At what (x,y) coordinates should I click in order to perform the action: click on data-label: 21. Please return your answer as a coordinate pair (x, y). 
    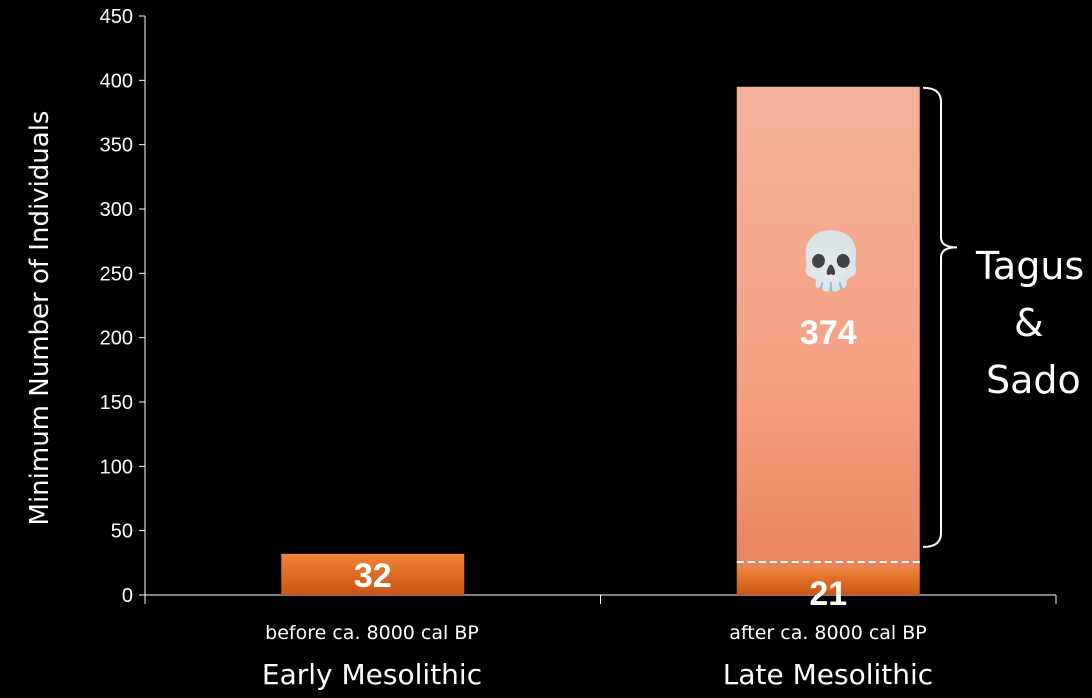
    Looking at the image, I should click on (828, 594).